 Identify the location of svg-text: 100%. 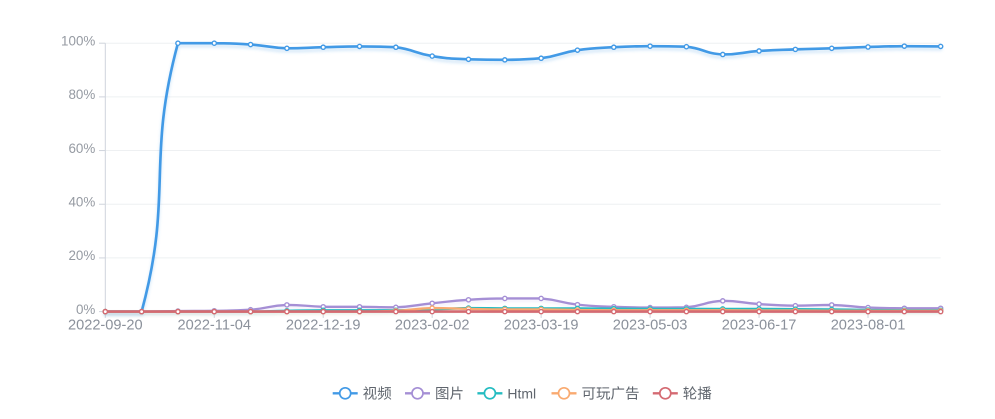
(78, 41).